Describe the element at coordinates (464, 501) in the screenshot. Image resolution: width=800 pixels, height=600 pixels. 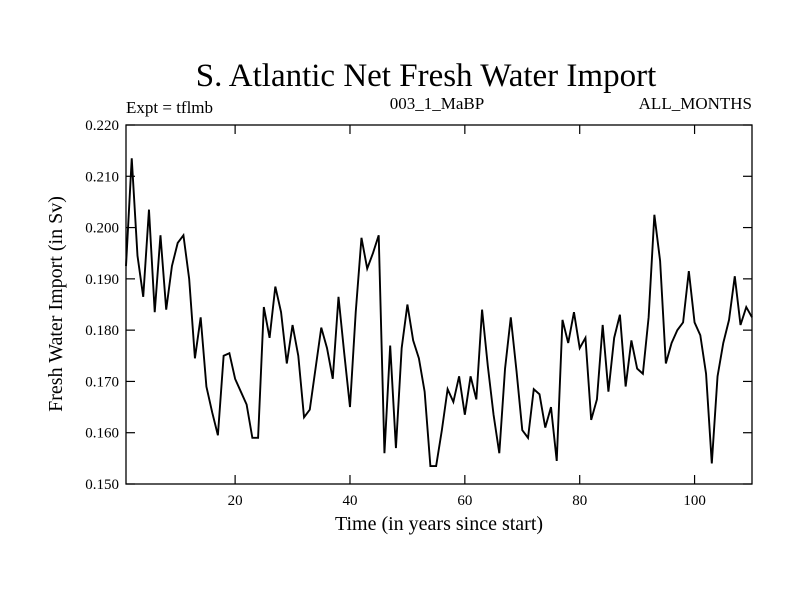
I see `x-tick-label: 60` at that location.